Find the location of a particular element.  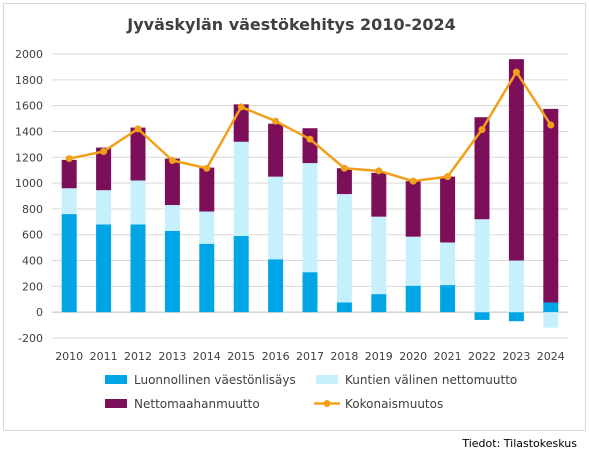

x-tick-label: 2022 is located at coordinates (482, 356).